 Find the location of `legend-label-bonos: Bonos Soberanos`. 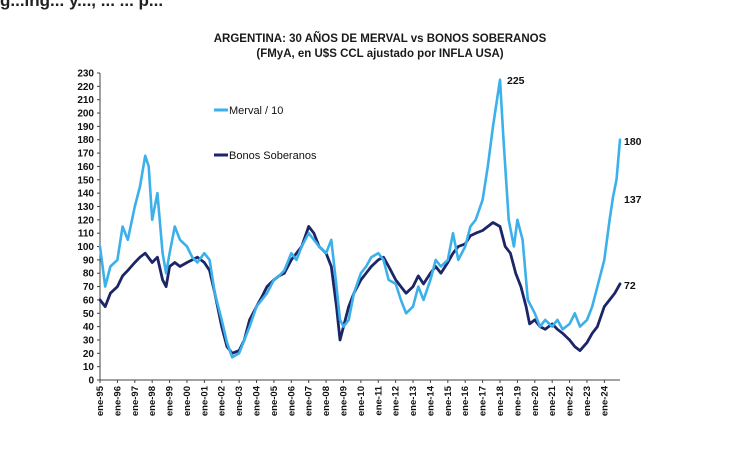

legend-label-bonos: Bonos Soberanos is located at coordinates (273, 156).